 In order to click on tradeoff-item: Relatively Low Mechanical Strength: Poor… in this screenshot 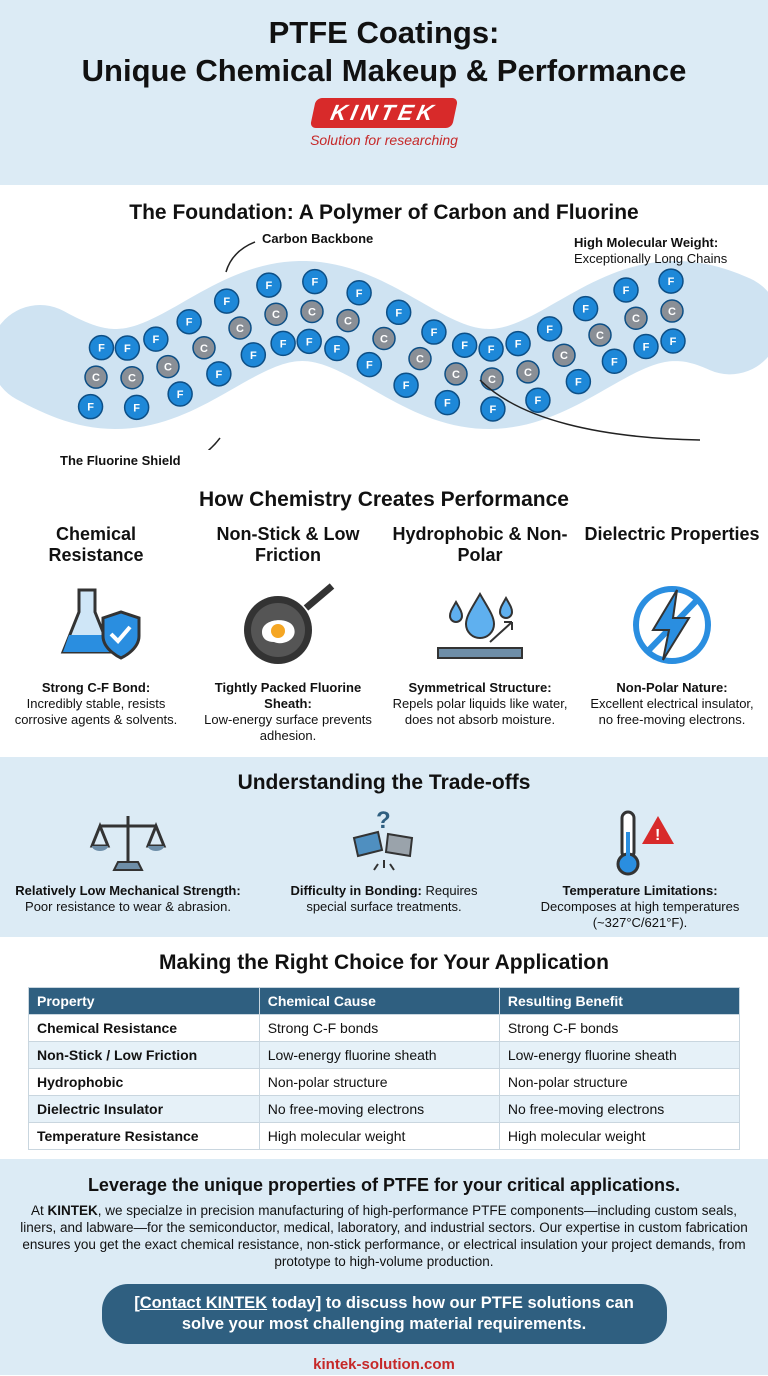, I will do `click(128, 867)`.